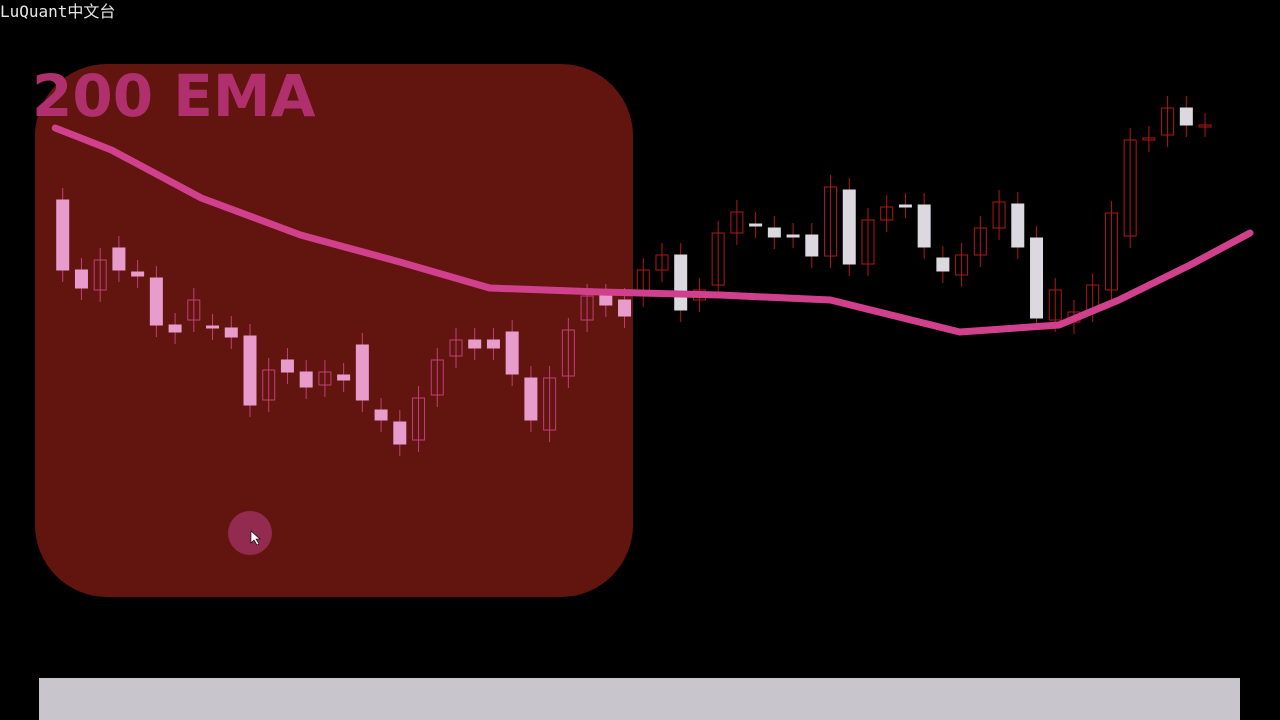  I want to click on bottom-bar, so click(639, 699).